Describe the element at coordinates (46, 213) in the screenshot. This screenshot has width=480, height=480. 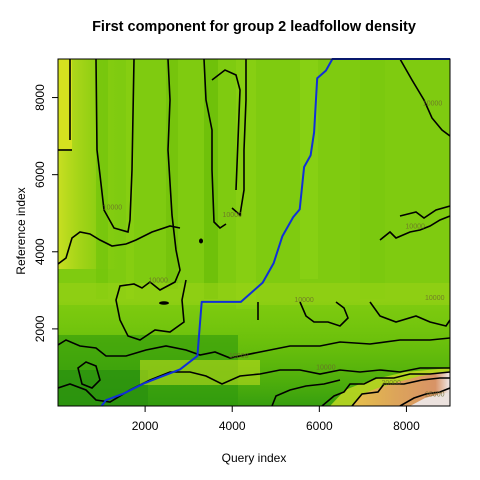
I see `y-axis: 2000 4000 6000 8000` at that location.